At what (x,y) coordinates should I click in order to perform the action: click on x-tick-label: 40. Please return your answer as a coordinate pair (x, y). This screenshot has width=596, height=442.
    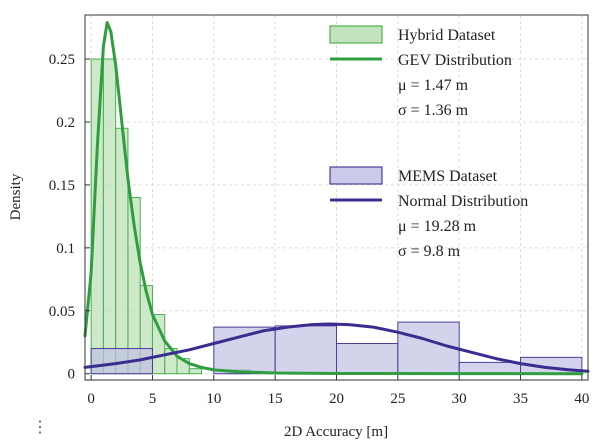
    Looking at the image, I should click on (581, 399).